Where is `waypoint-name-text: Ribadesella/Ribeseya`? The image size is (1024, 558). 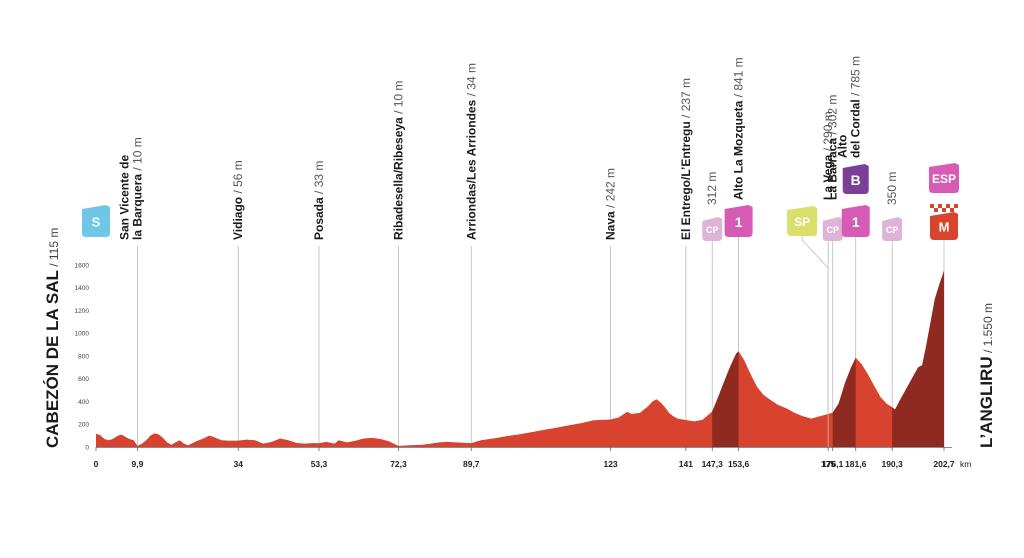 waypoint-name-text: Ribadesella/Ribeseya is located at coordinates (398, 178).